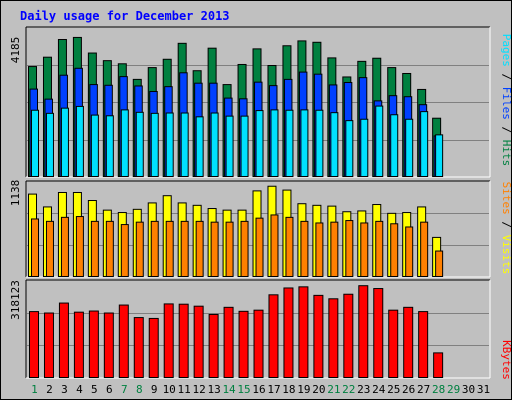 Image resolution: width=512 pixels, height=400 pixels. What do you see at coordinates (15, 50) in the screenshot?
I see `ymax-label-hits: 4185` at bounding box center [15, 50].